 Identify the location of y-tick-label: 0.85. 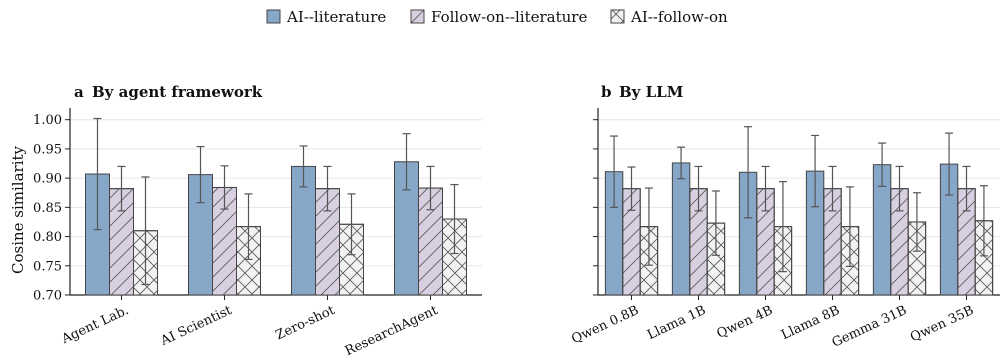
(47, 208).